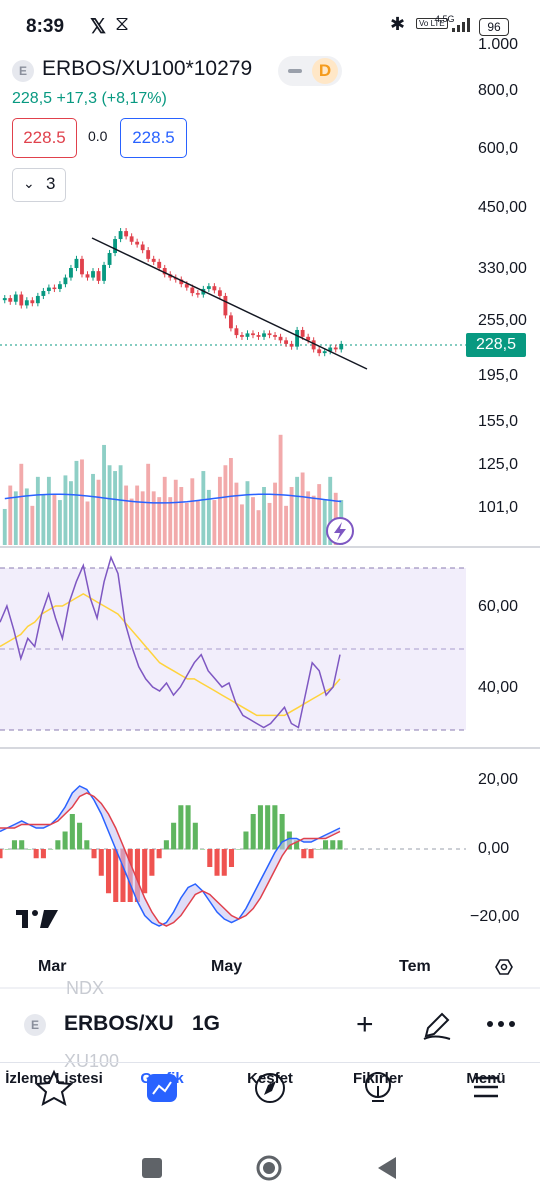 The width and height of the screenshot is (540, 1200). What do you see at coordinates (98, 27) in the screenshot?
I see `x-app-icon: 𝕏` at bounding box center [98, 27].